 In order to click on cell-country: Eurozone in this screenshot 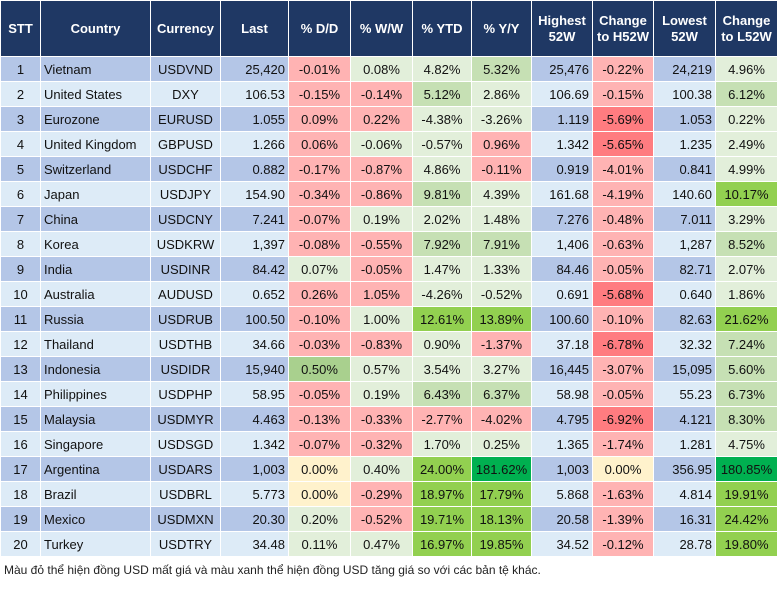, I will do `click(95, 119)`.